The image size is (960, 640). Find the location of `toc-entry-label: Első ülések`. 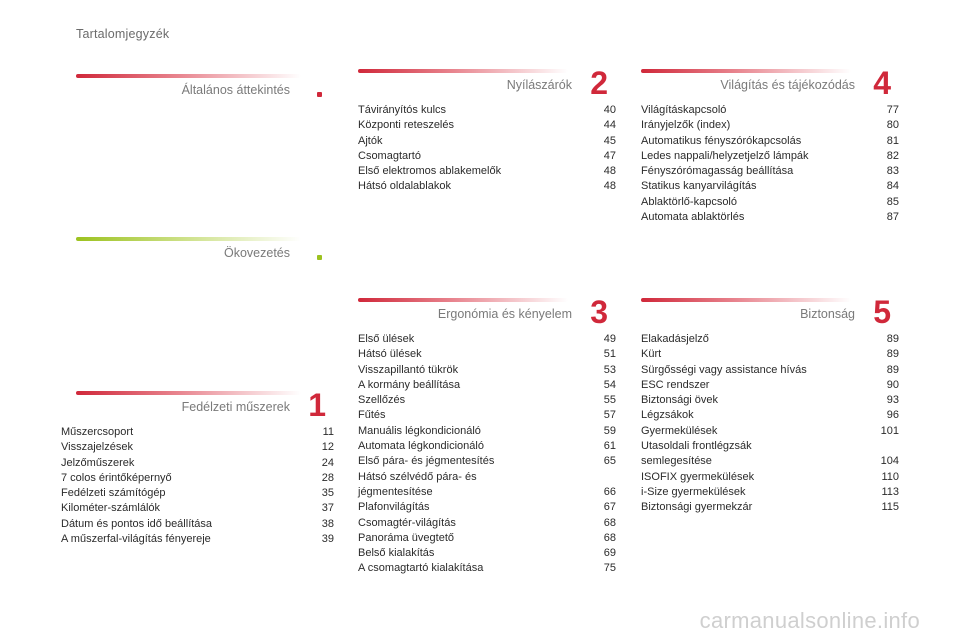

toc-entry-label: Első ülések is located at coordinates (386, 339).